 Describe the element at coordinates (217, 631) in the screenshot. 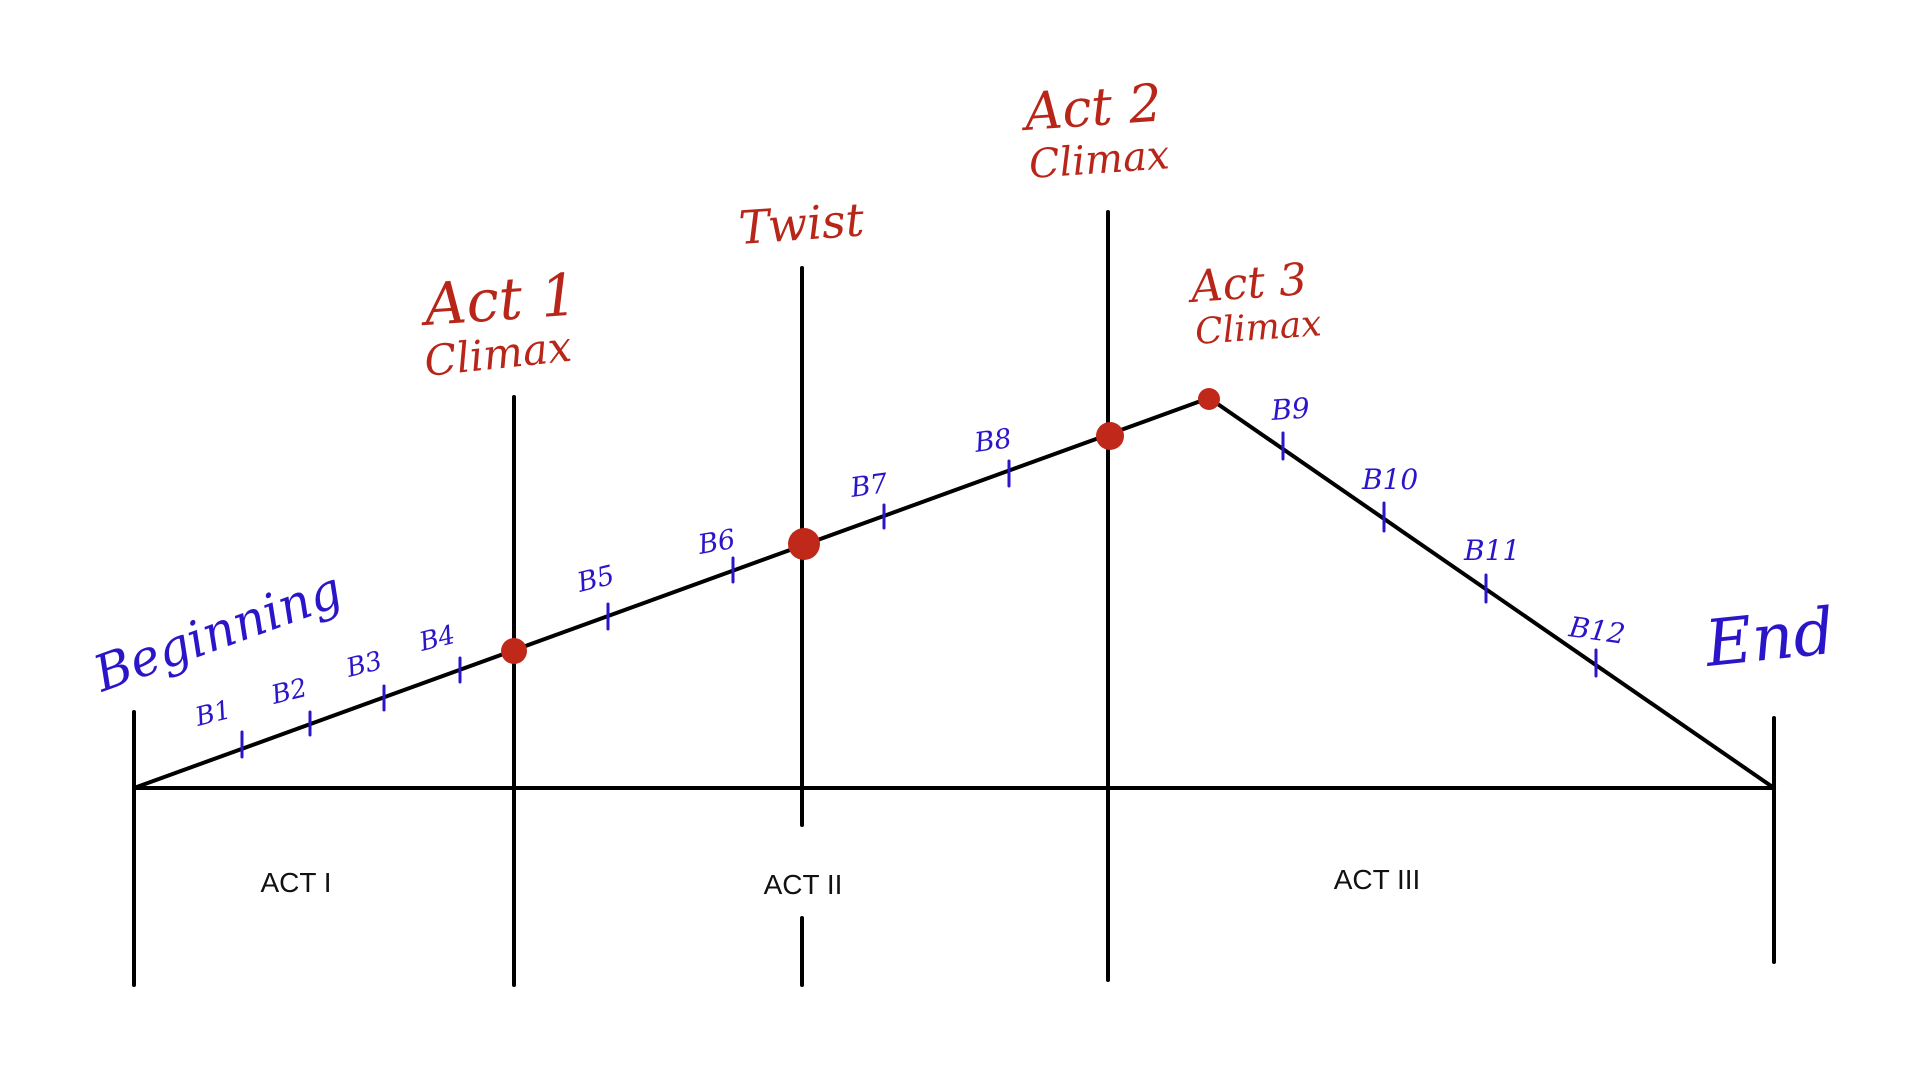

I see `beginning-label: Beginning` at that location.